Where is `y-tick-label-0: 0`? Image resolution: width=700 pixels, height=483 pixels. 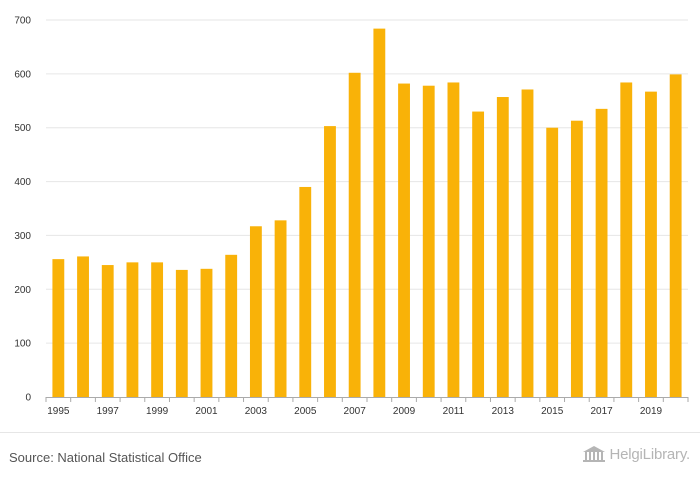
y-tick-label-0: 0 is located at coordinates (28, 398).